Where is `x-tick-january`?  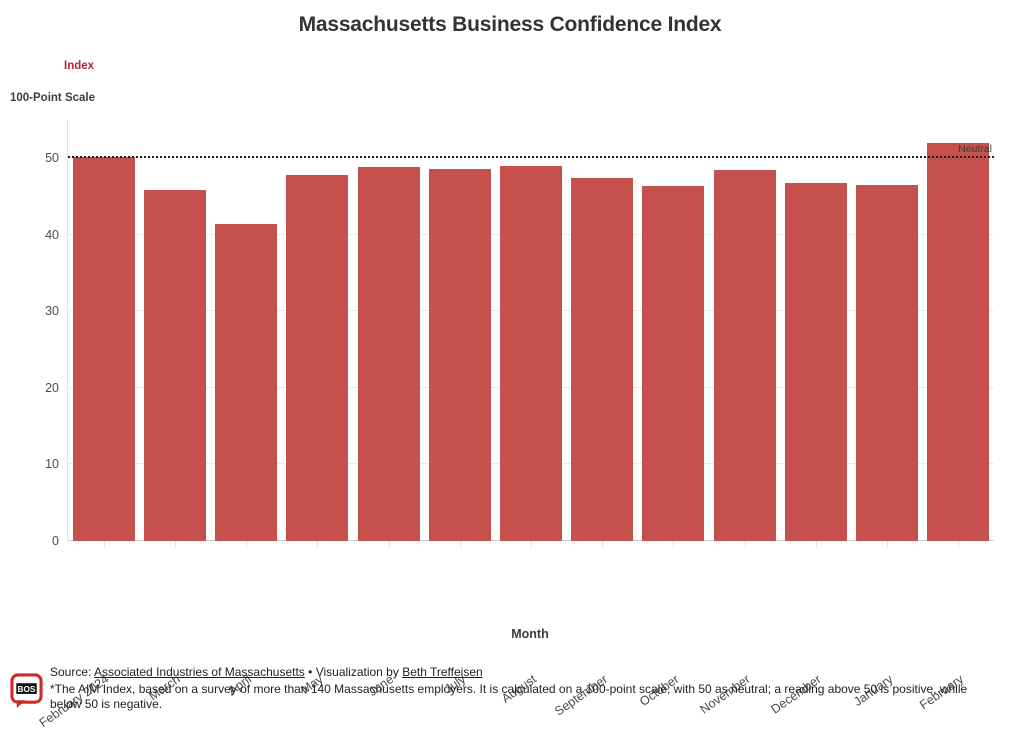 x-tick-january is located at coordinates (888, 544).